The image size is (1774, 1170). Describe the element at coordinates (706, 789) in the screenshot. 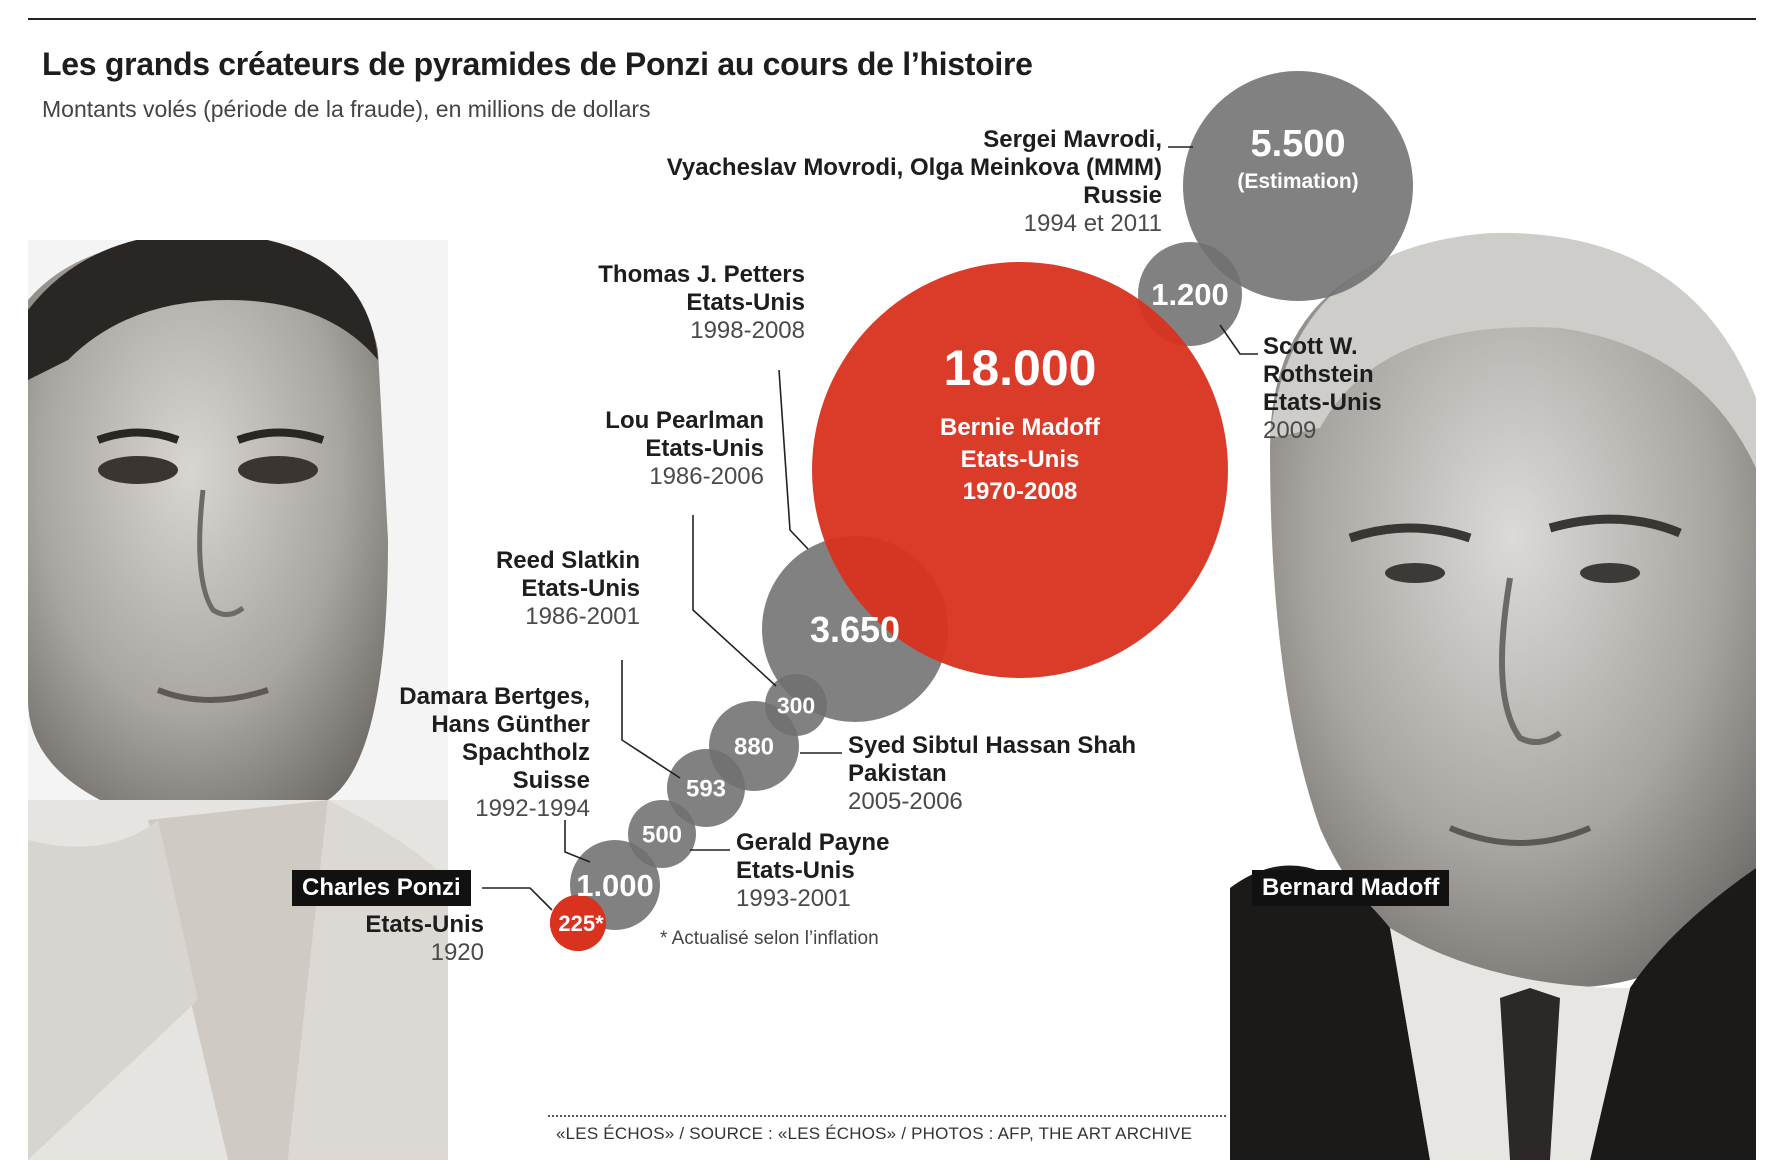

I see `bubble-value-3: 593` at that location.